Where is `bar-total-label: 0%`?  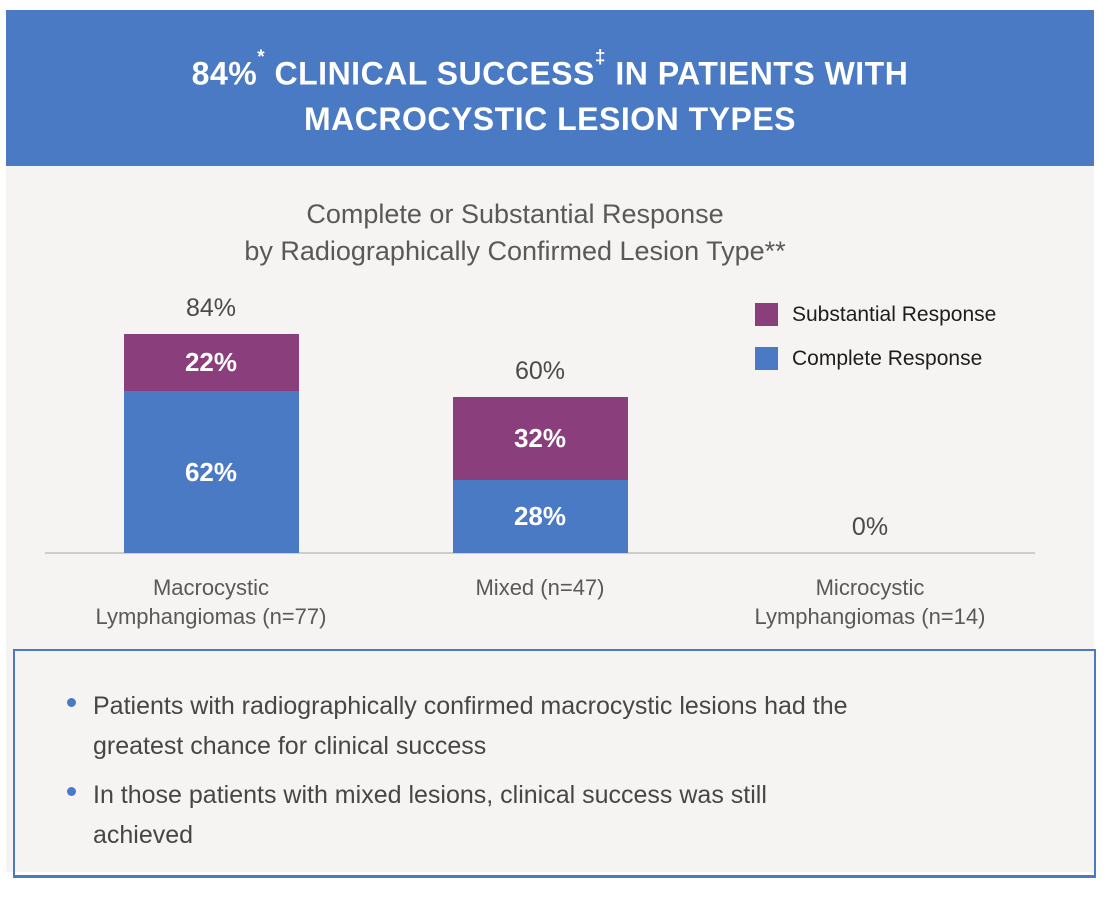 bar-total-label: 0% is located at coordinates (870, 527).